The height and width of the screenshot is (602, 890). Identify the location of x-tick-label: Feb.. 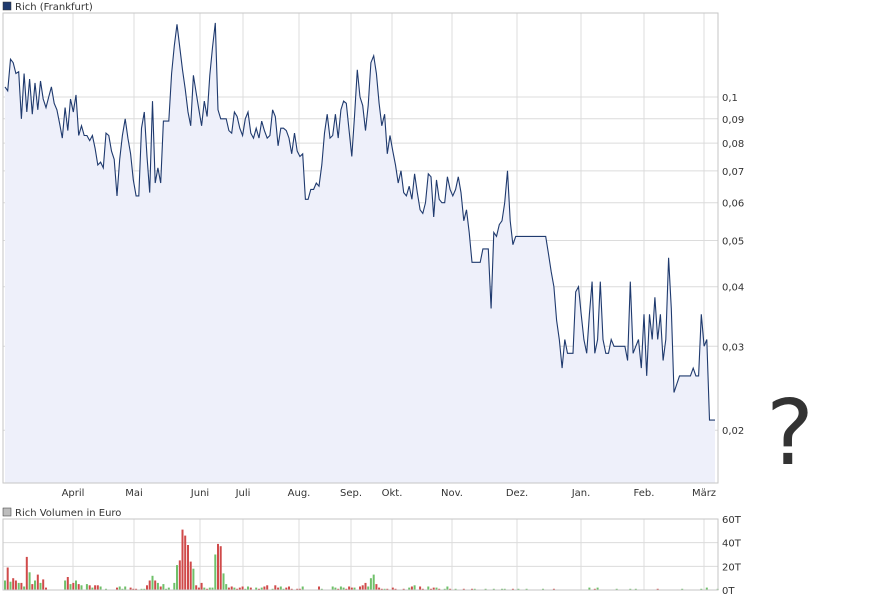
(644, 493).